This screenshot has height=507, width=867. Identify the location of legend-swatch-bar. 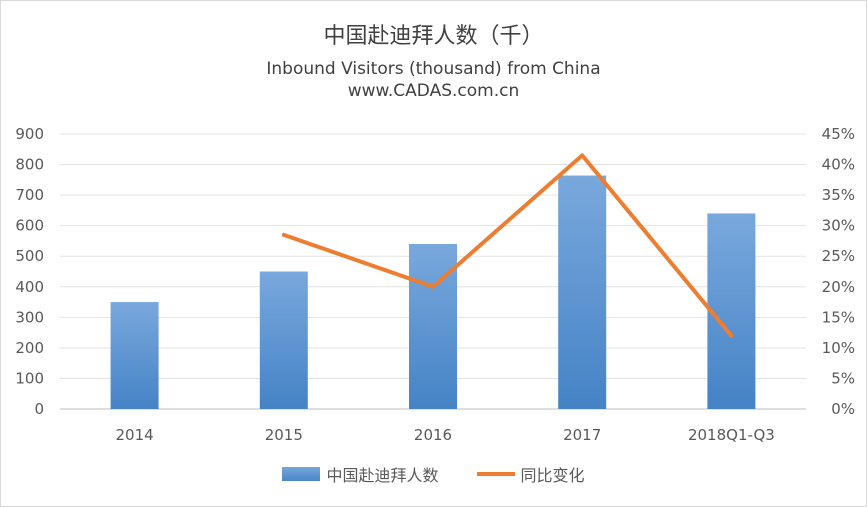
(301, 474).